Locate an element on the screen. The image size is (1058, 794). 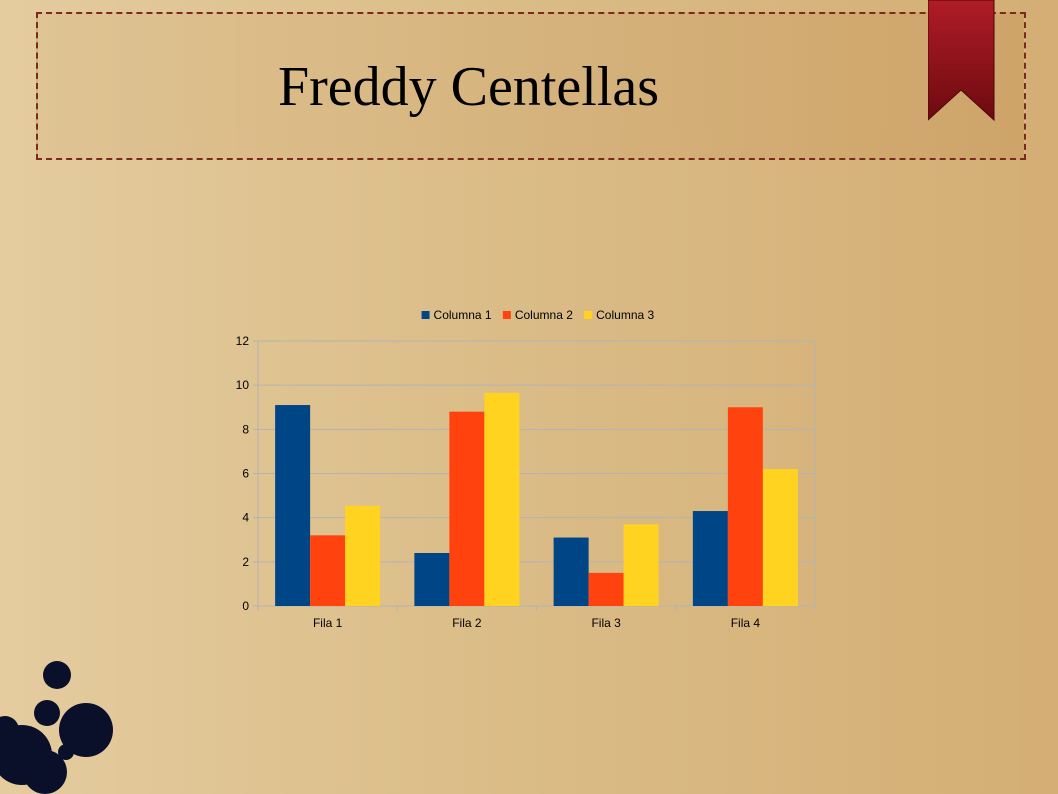
x-tick-label: Fila 3 is located at coordinates (606, 623).